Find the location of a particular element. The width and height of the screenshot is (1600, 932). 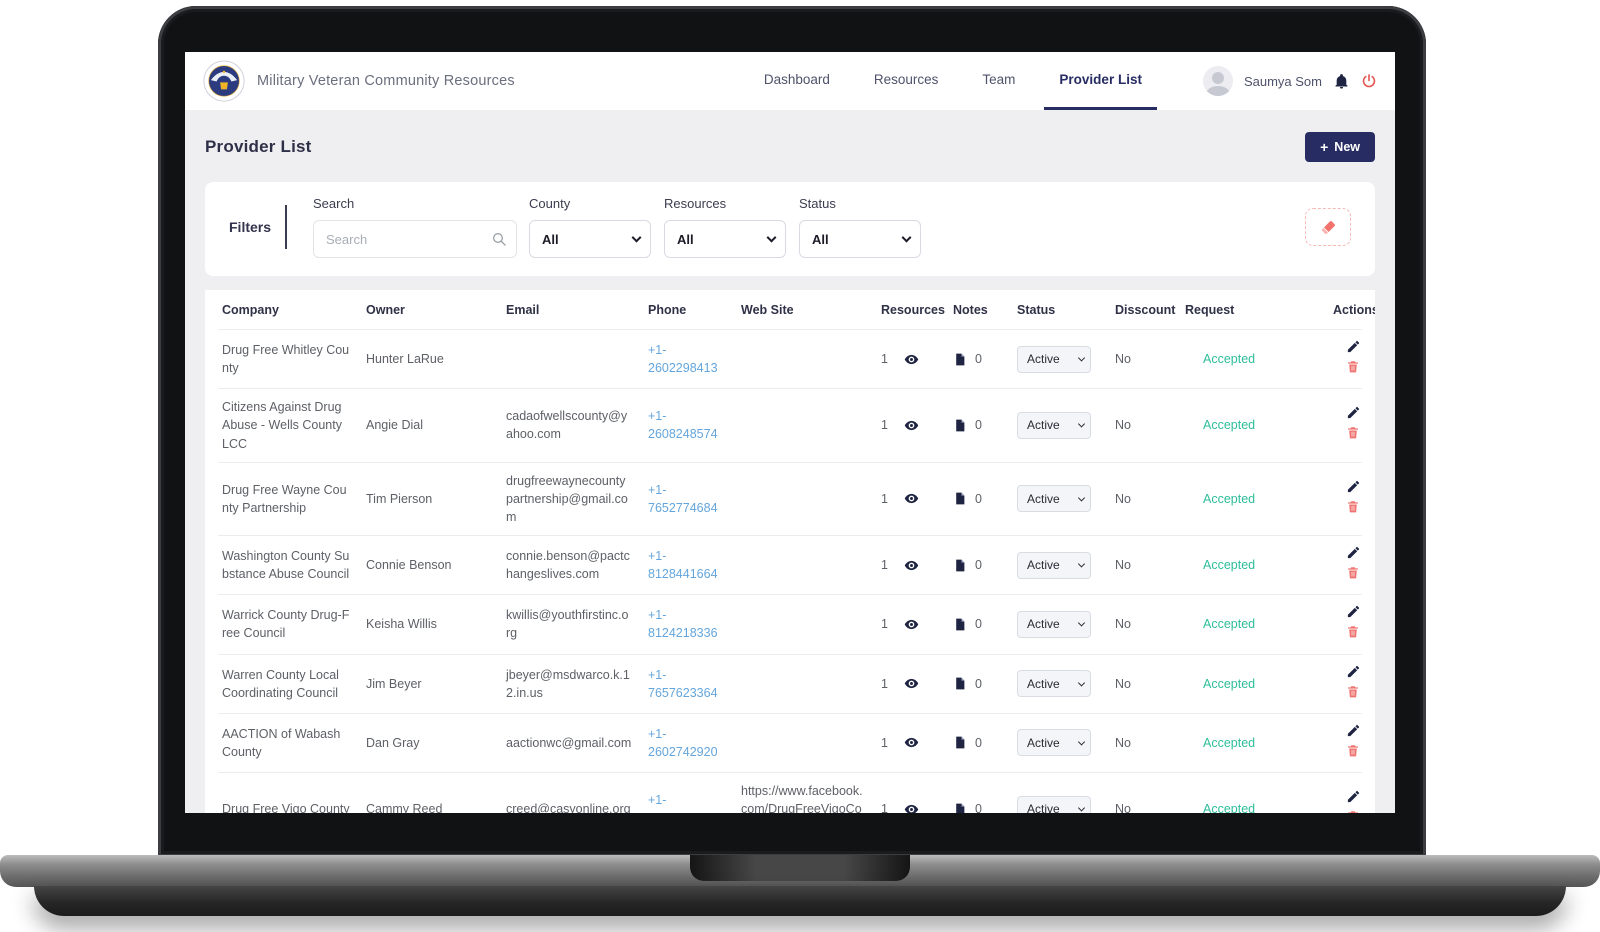

phone-link: +1-2602742920 is located at coordinates (683, 742).